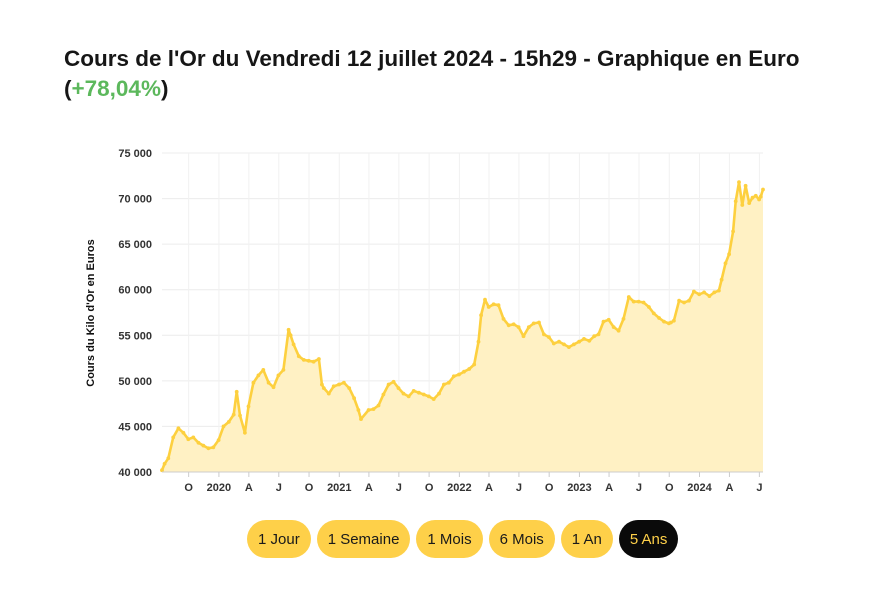  I want to click on range-1-week-button: 1 Semaine, so click(363, 539).